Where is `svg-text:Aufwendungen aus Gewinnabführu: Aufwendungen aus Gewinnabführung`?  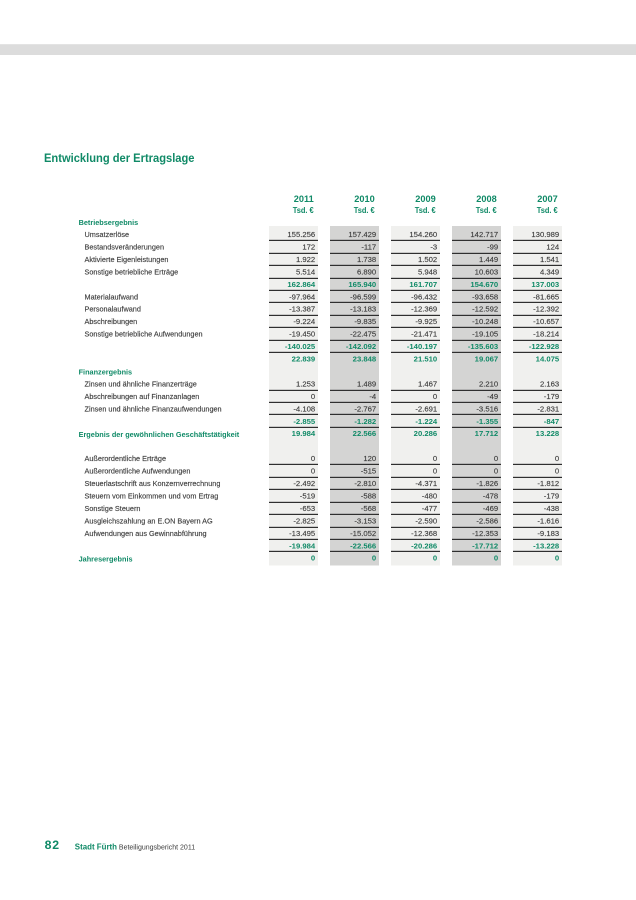
svg-text:Aufwendungen aus Gewinnabführu: Aufwendungen aus Gewinnabführung is located at coordinates (146, 533).